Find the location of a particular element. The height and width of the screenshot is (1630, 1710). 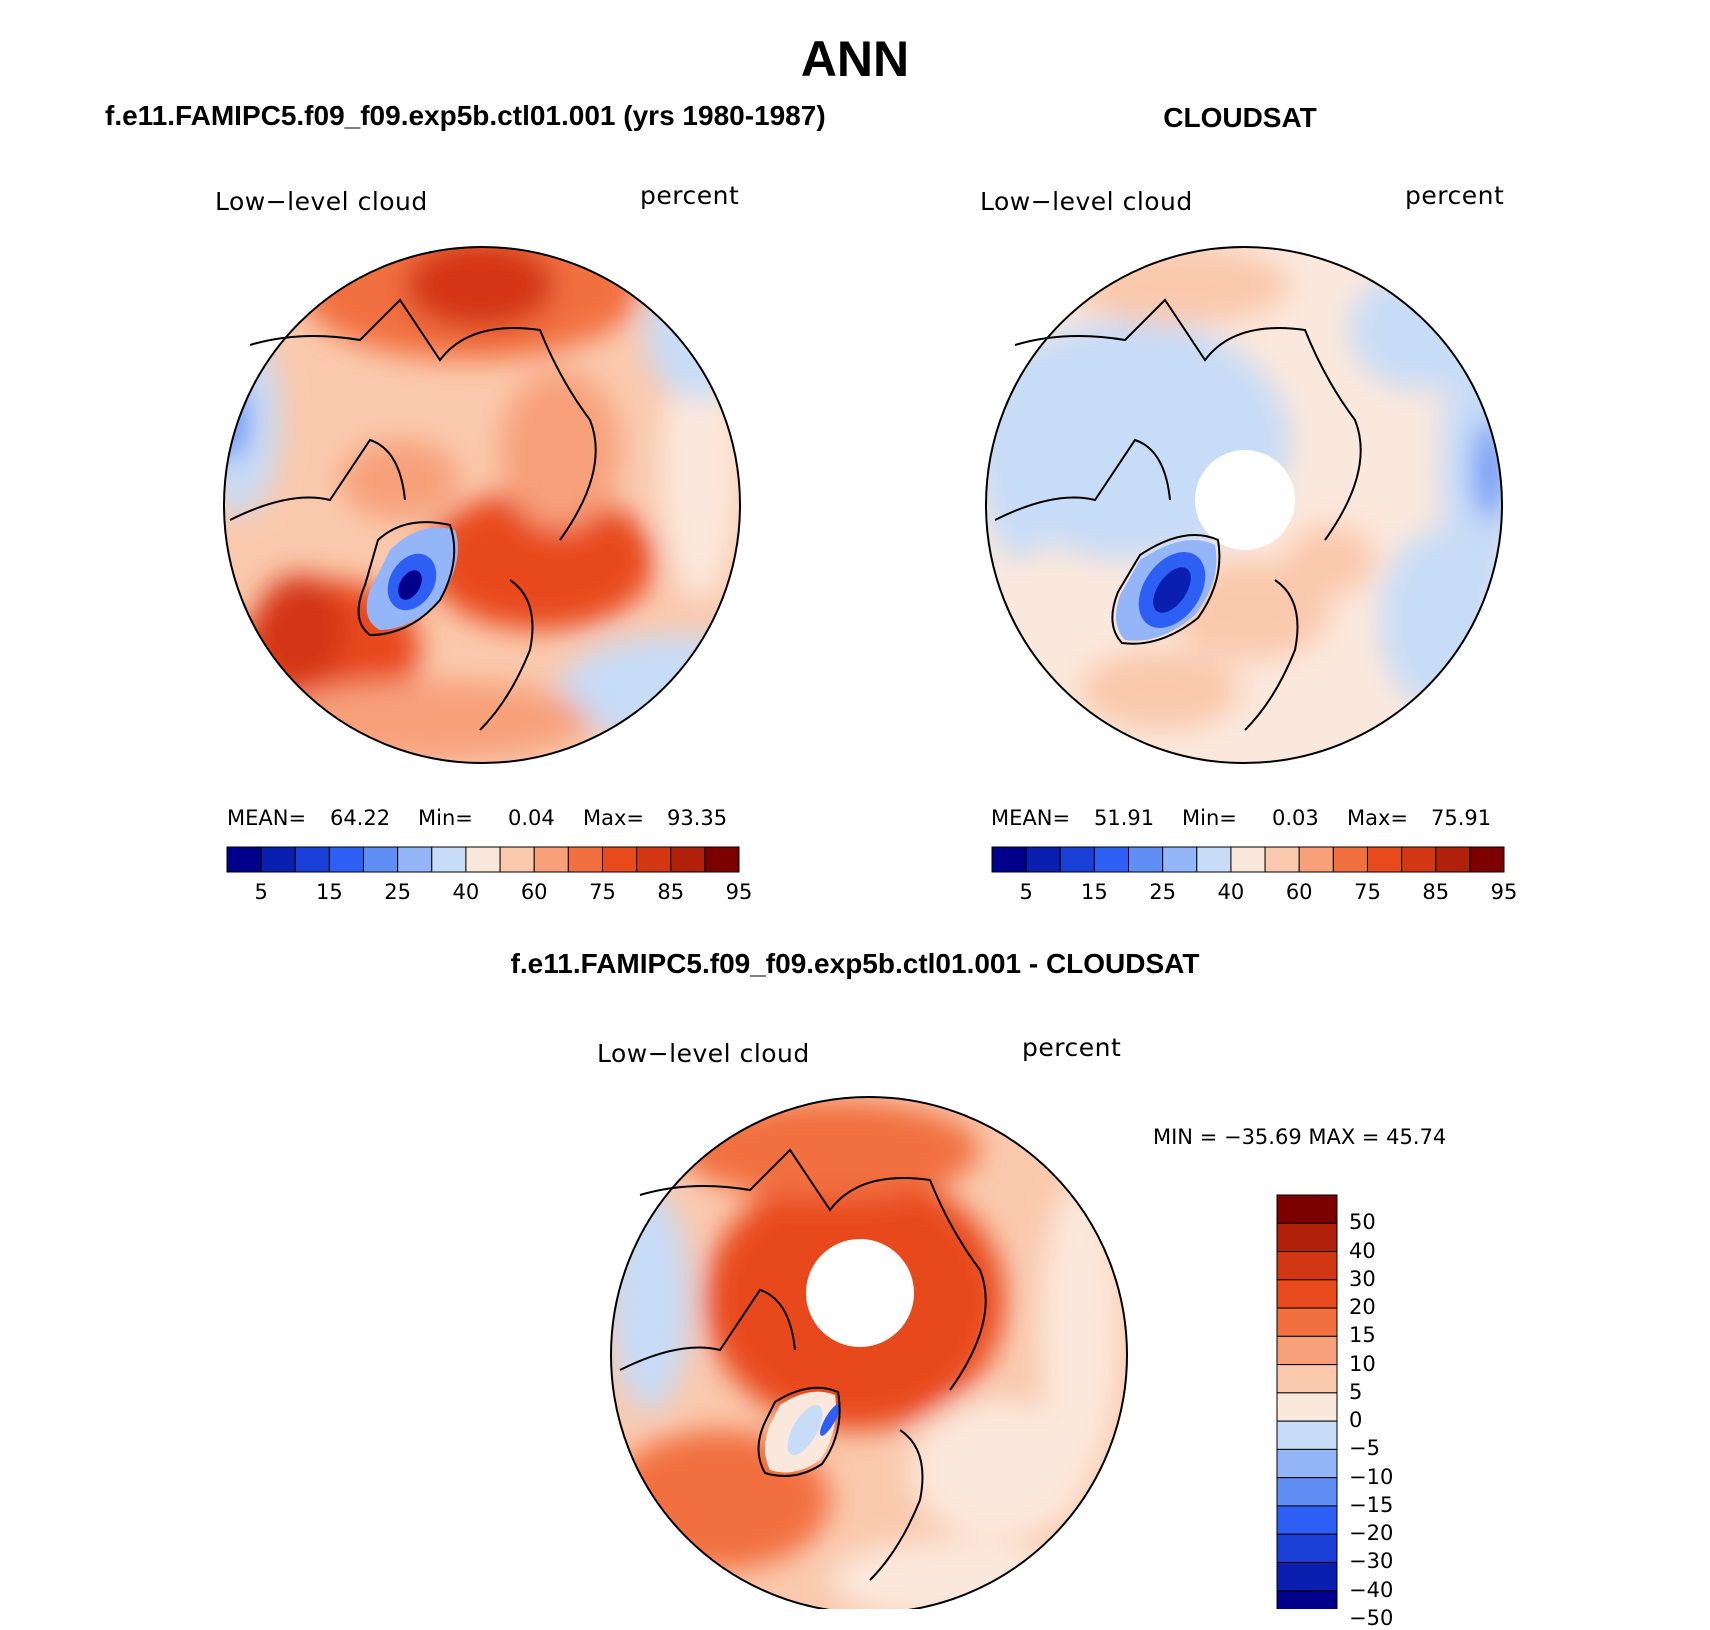

diff-colorbar-tick: 30 is located at coordinates (1362, 1278).